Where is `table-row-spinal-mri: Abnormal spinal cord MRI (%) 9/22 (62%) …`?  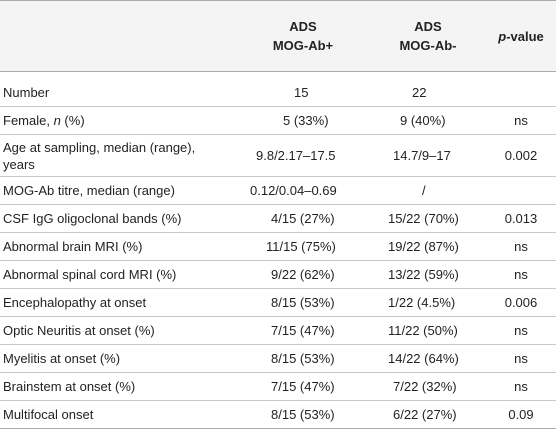 table-row-spinal-mri: Abnormal spinal cord MRI (%) 9/22 (62%) … is located at coordinates (278, 275).